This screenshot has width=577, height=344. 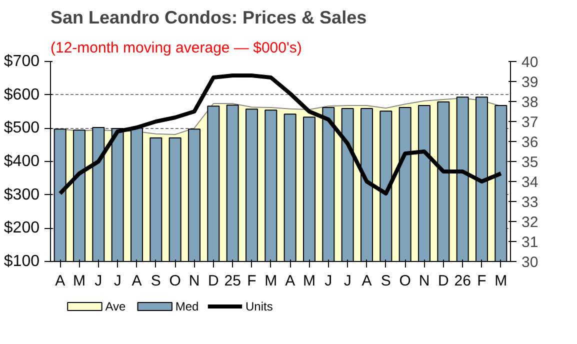 What do you see at coordinates (22, 195) in the screenshot?
I see `y-tick-label: $300` at bounding box center [22, 195].